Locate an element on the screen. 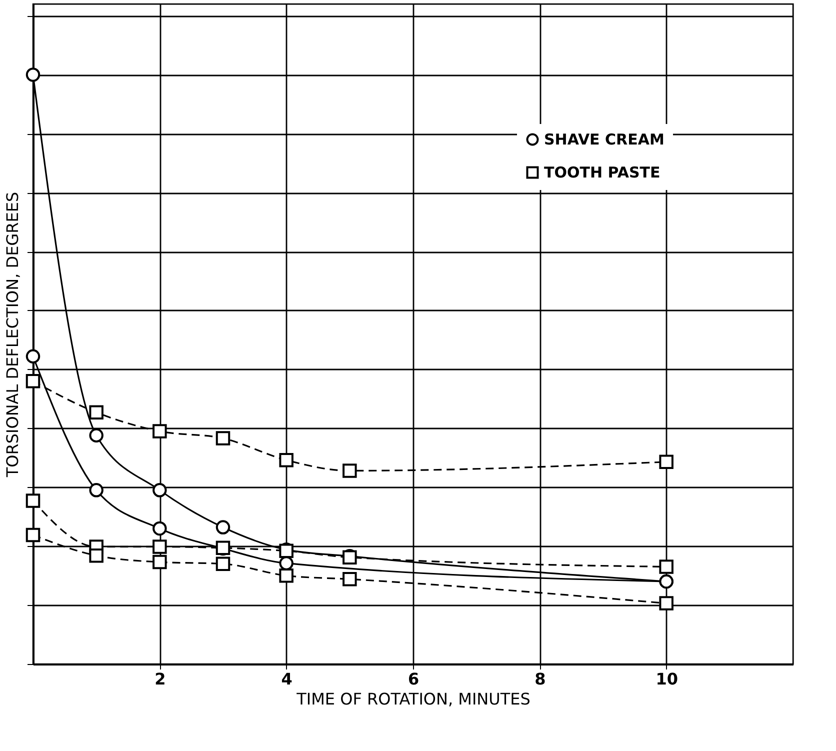  x-tick-label: 6 is located at coordinates (414, 679).